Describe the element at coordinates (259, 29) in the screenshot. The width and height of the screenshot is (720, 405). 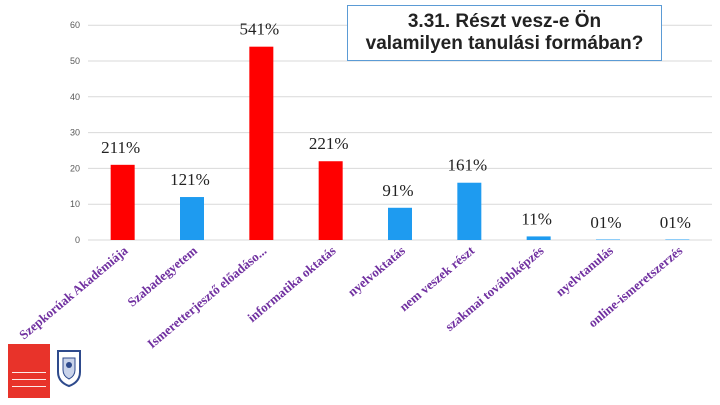
I see `data-label: 541%` at that location.